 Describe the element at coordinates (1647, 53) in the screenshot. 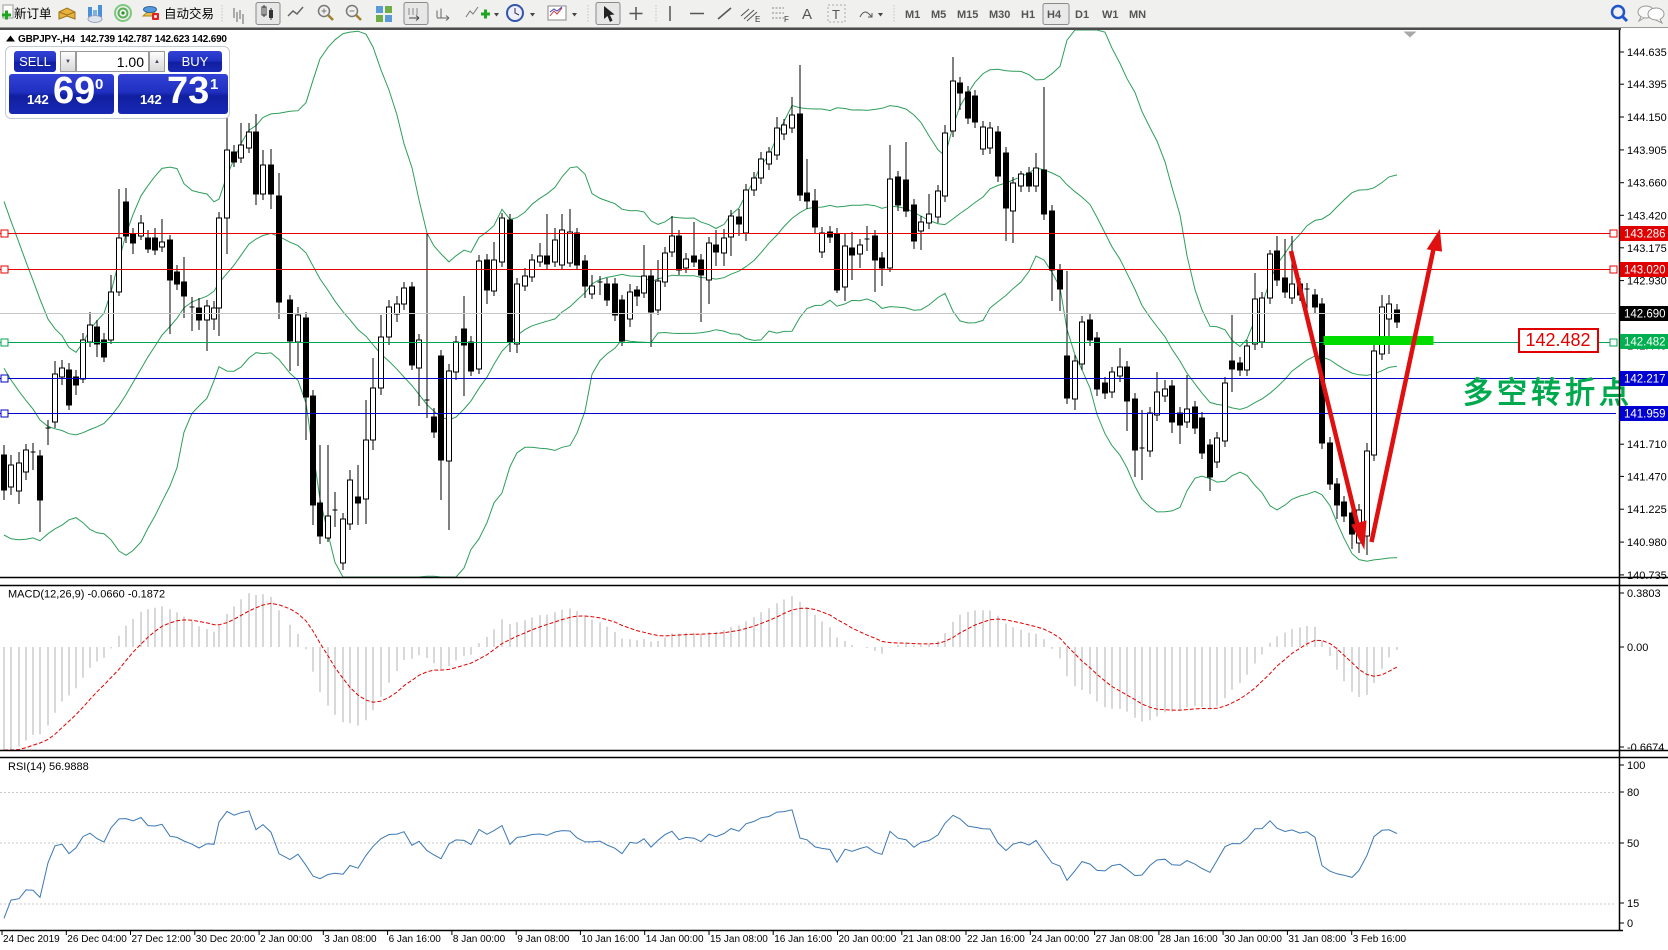

I see `svg-text: 144.635` at that location.